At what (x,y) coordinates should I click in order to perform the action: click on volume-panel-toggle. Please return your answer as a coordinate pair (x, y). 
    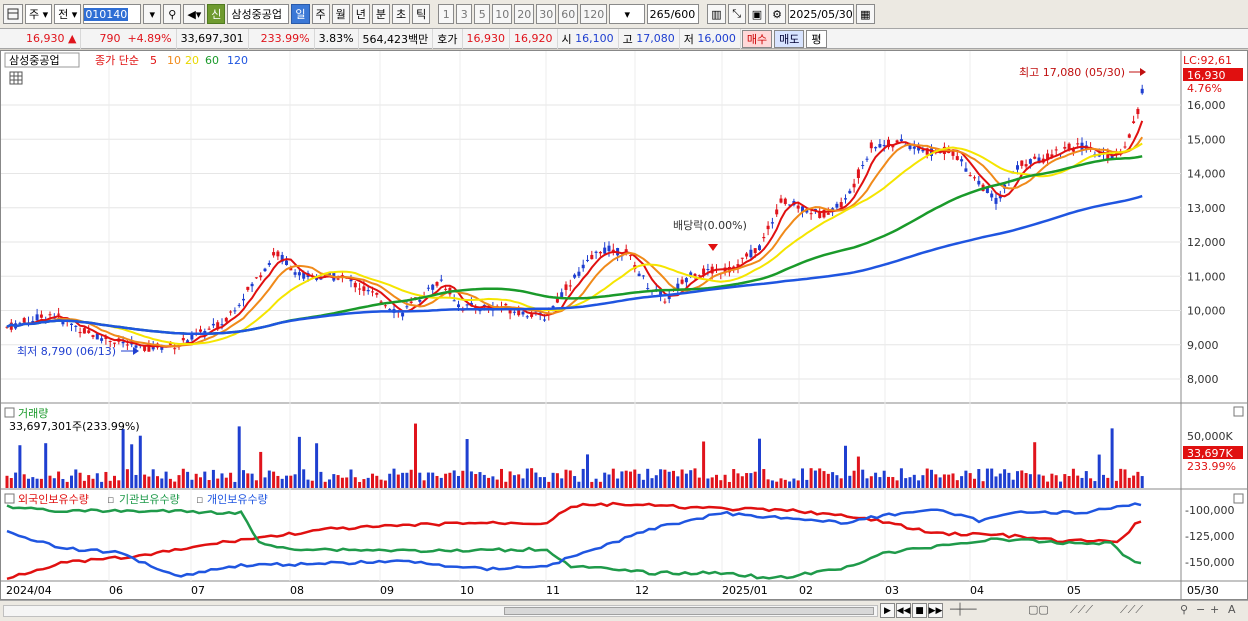
    Looking at the image, I should click on (9, 412).